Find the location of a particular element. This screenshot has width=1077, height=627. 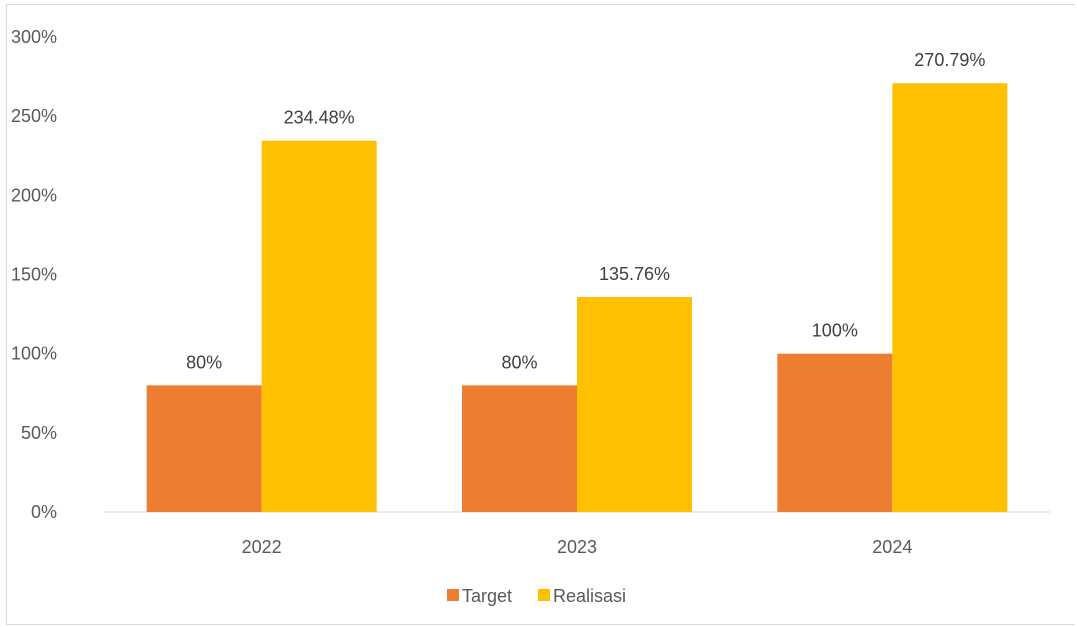

bar-realisasi-2023 is located at coordinates (634, 404).